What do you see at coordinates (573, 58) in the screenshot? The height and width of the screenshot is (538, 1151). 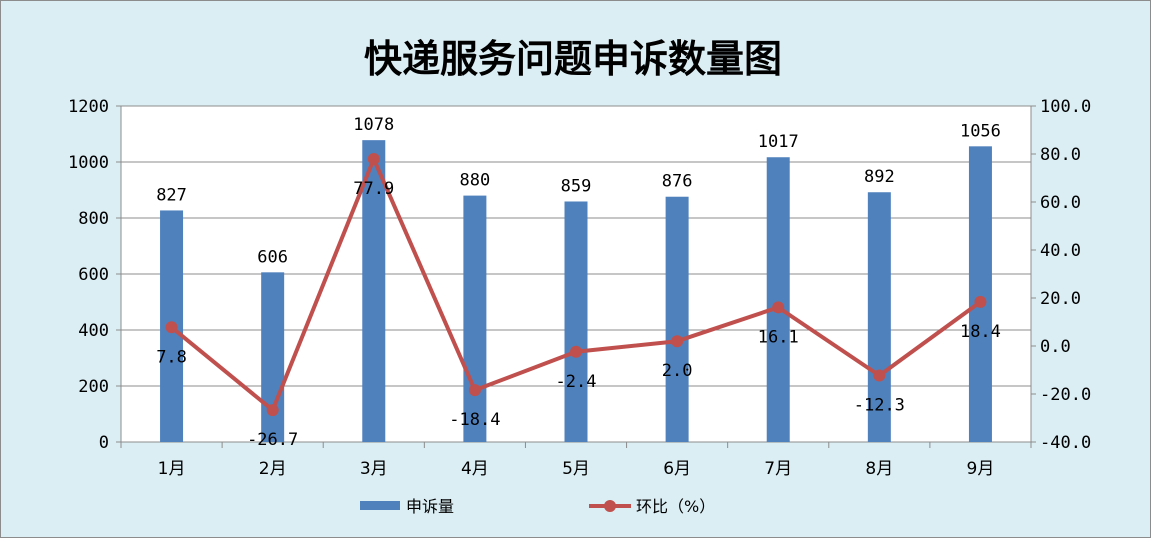 I see `chart-title: 快递服务问题申诉数量图` at bounding box center [573, 58].